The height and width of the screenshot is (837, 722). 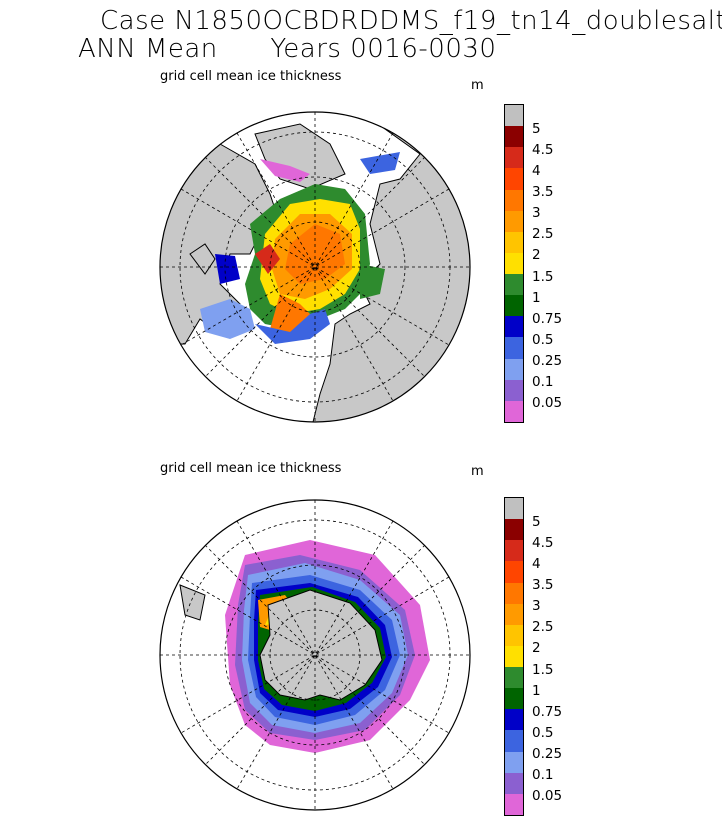 What do you see at coordinates (202, 259) in the screenshot?
I see `island-land` at bounding box center [202, 259].